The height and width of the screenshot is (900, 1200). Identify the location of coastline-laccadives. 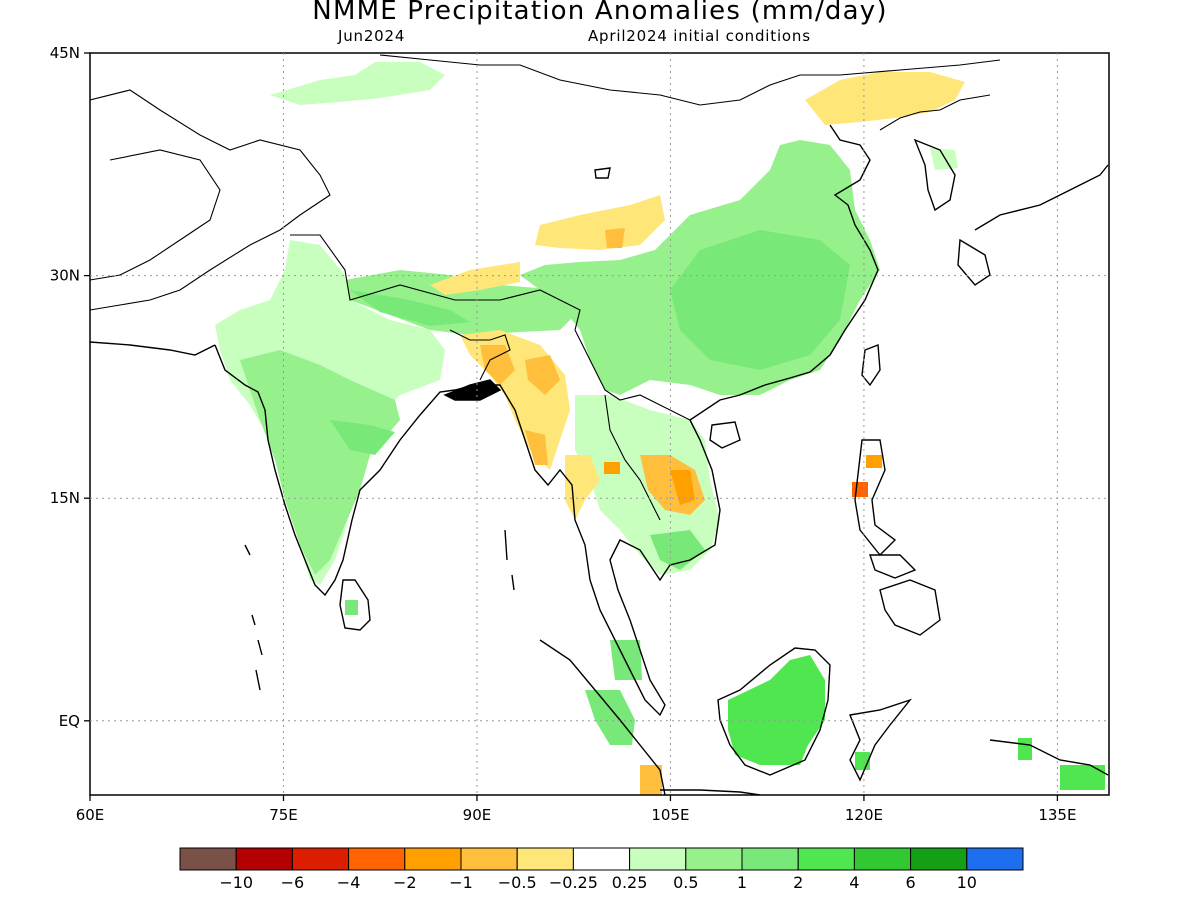
(257, 652).